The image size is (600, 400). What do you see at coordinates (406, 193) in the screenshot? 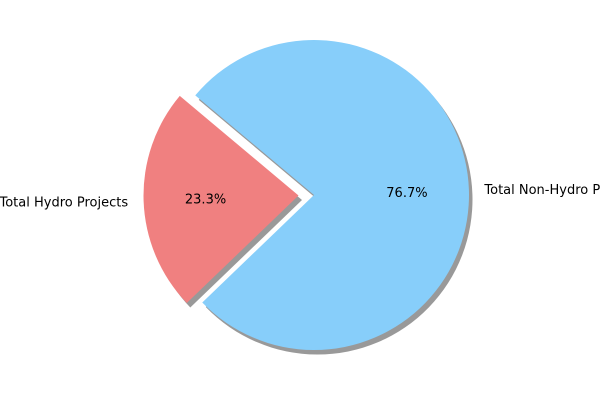
I see `pie-percent-label: 76.7%` at bounding box center [406, 193].